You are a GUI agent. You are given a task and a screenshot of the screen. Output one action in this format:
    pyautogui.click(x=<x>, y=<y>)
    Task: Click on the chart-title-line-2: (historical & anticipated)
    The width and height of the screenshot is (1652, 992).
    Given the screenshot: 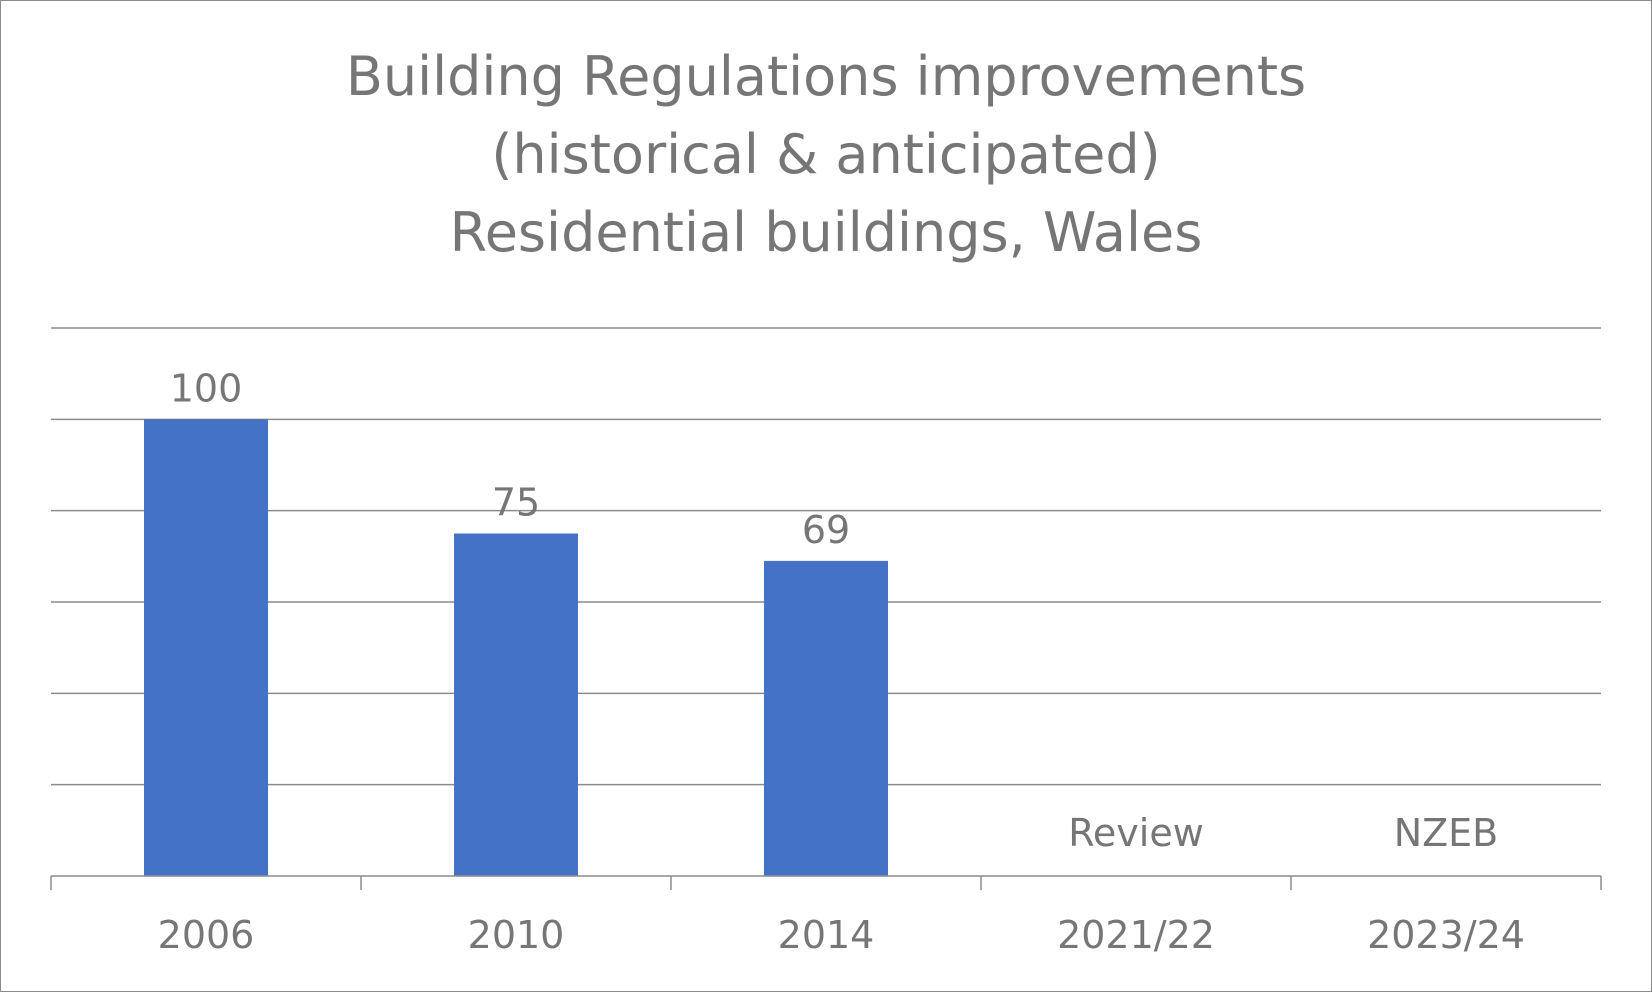 What is the action you would take?
    pyautogui.click(x=826, y=154)
    